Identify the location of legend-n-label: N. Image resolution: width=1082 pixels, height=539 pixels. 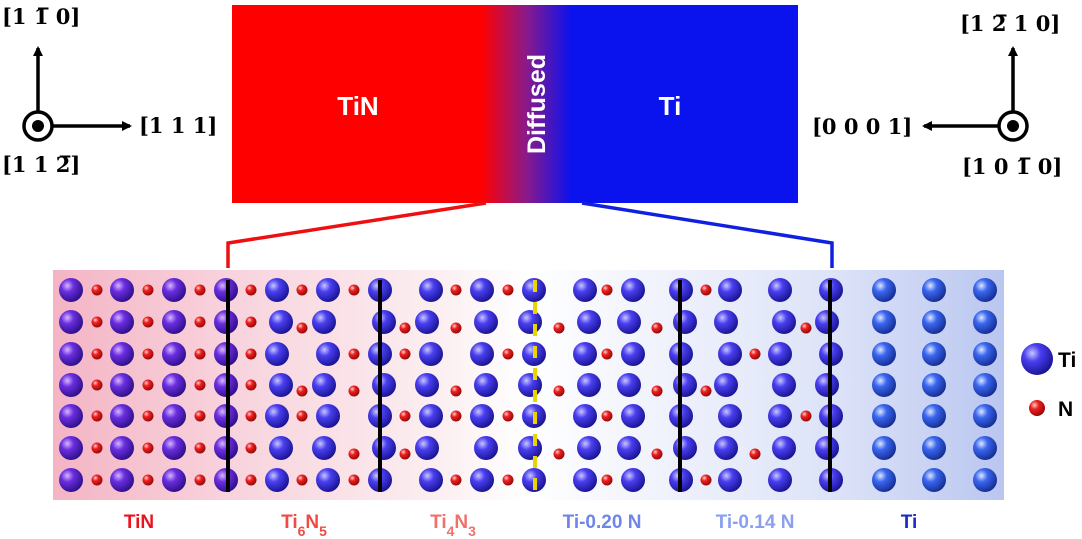
(1065, 409).